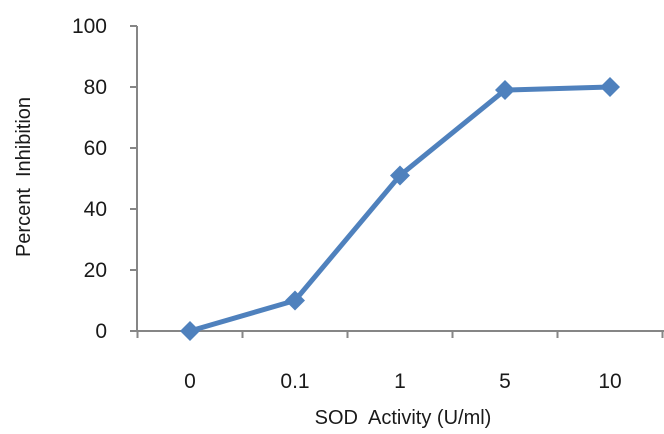 The height and width of the screenshot is (434, 664). Describe the element at coordinates (95, 209) in the screenshot. I see `y-tick-label: 40` at that location.